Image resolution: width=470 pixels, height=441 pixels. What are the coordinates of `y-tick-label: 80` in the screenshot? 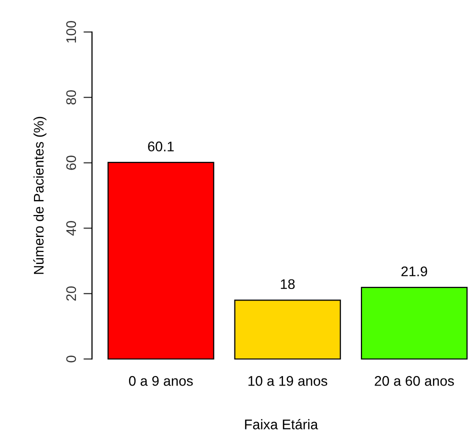 It's located at (71, 97).